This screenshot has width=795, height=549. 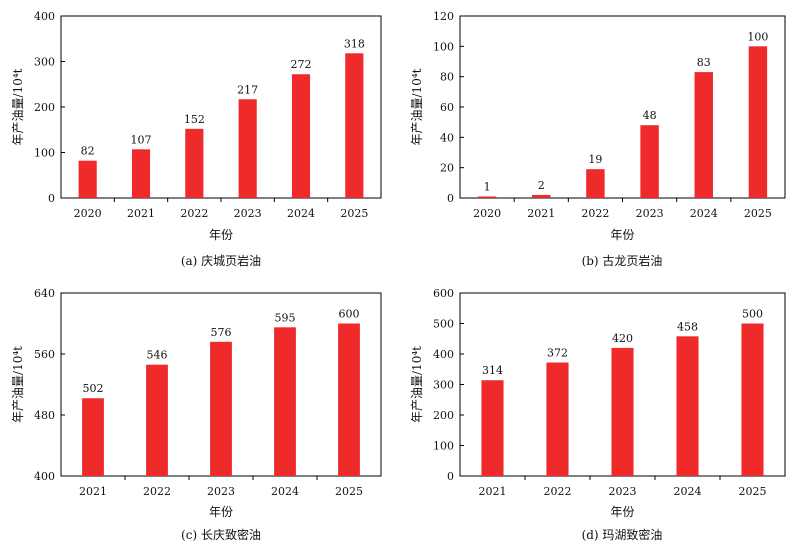 What do you see at coordinates (687, 326) in the screenshot?
I see `data-label: 458` at bounding box center [687, 326].